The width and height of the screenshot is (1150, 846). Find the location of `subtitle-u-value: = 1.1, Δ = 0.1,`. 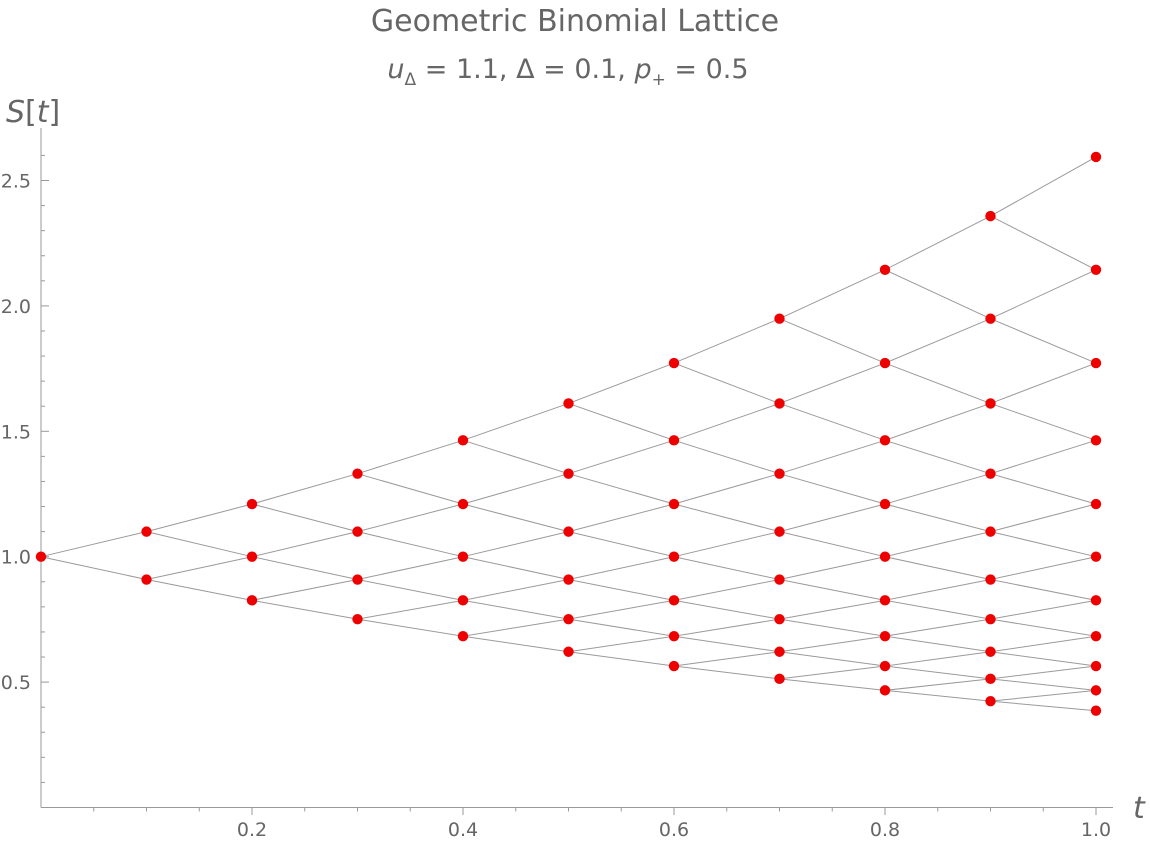

subtitle-u-value: = 1.1, Δ = 0.1, is located at coordinates (525, 69).